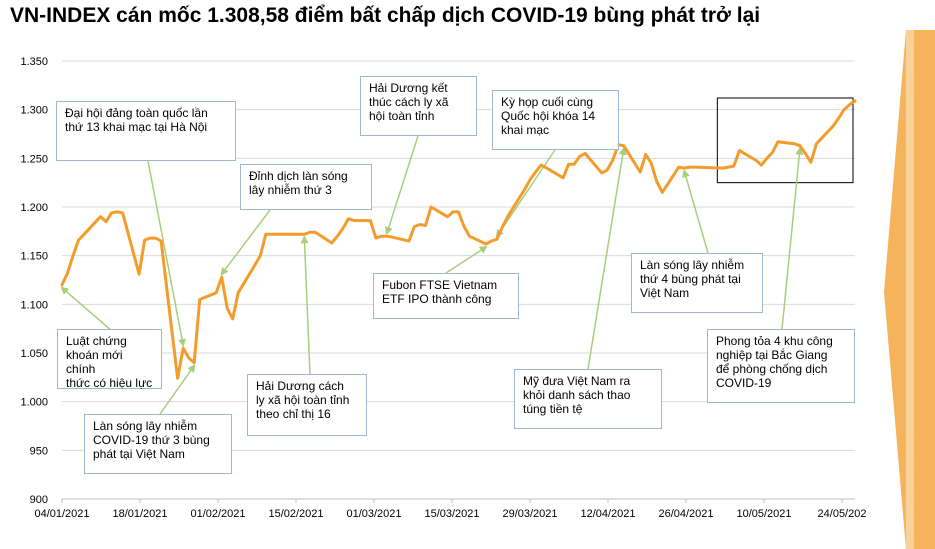 This screenshot has width=935, height=549. Describe the element at coordinates (446, 296) in the screenshot. I see `annotation-box: Fubon FTSE Vietnam ETF IPO thành công` at that location.